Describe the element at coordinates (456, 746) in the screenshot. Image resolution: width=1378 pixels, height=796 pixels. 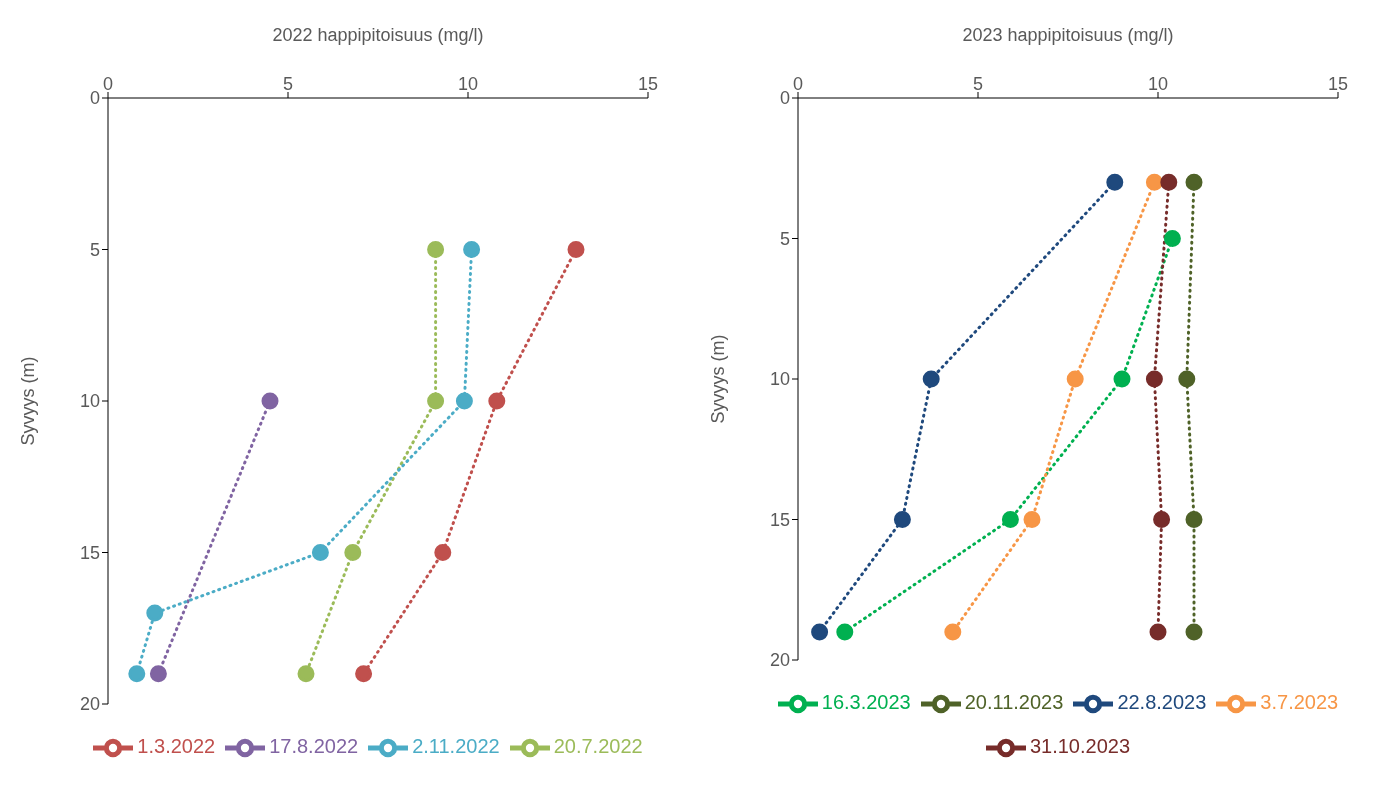
I see `legend-label: 2.11.2022` at that location.